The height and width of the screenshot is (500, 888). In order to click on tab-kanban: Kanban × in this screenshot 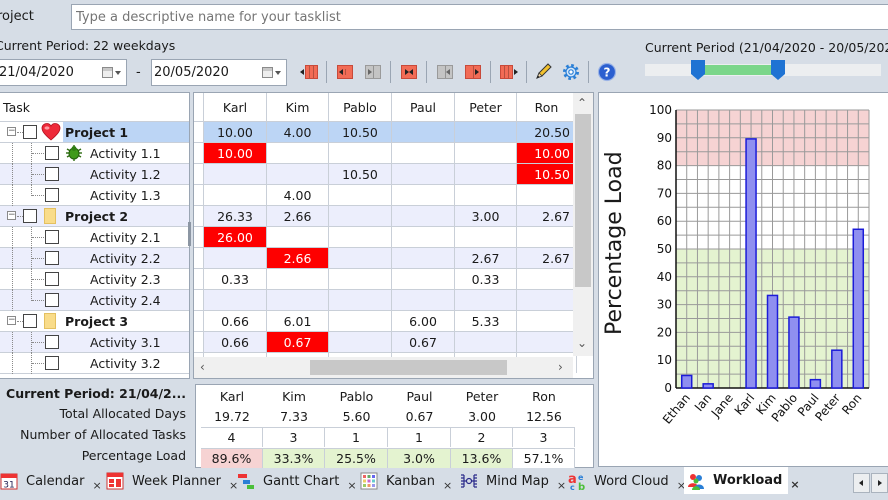, I will do `click(405, 481)`.